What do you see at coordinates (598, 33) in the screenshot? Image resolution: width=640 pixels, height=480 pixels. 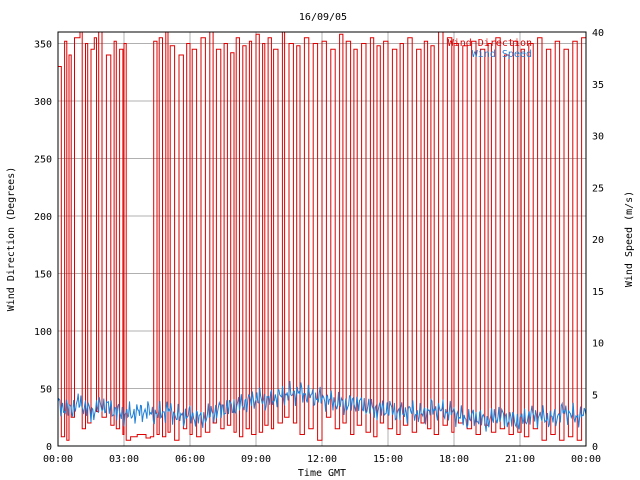 I see `y-right-tick-label: 40` at bounding box center [598, 33].